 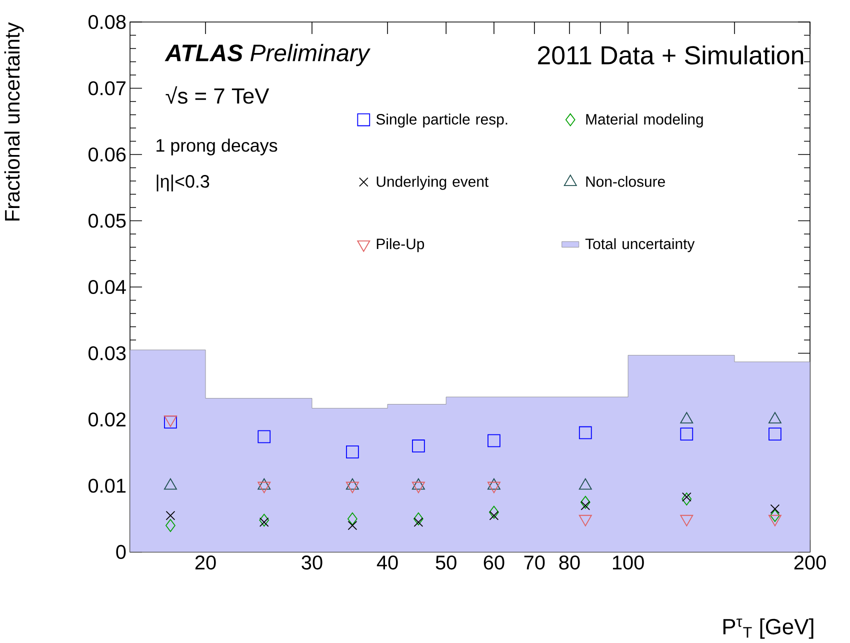 I want to click on y-tick-label: 0.06, so click(x=107, y=154).